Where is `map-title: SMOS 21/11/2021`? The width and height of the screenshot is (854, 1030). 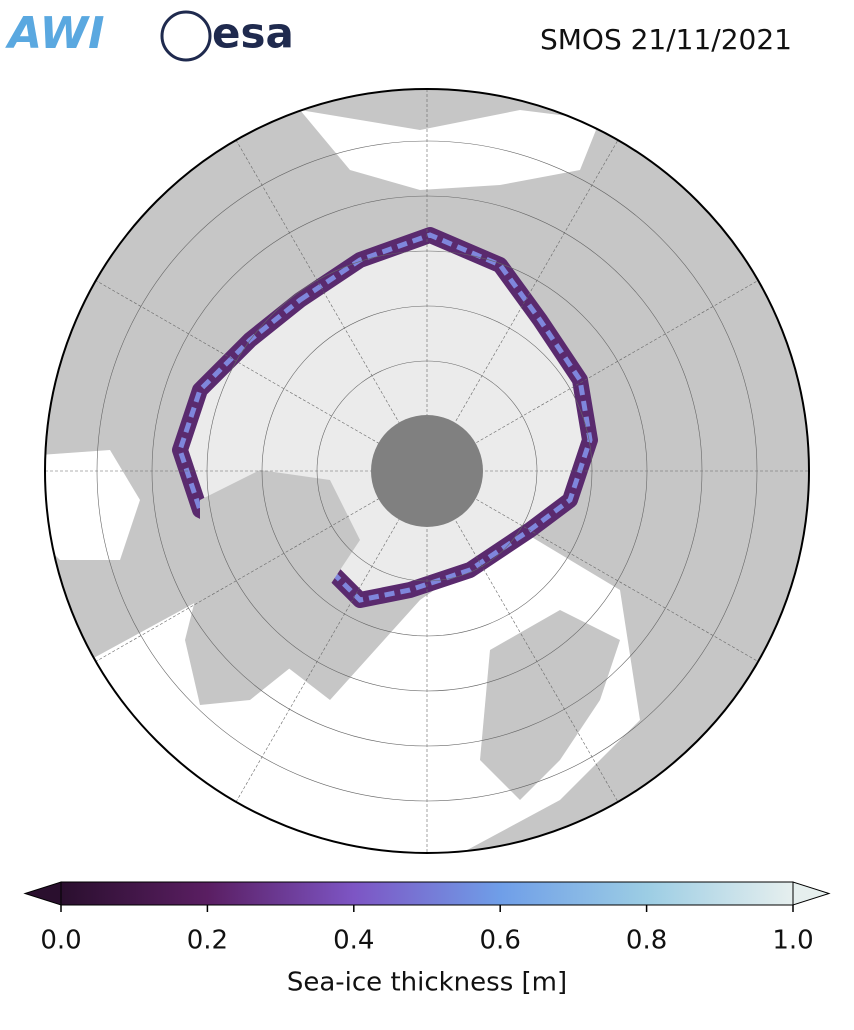 map-title: SMOS 21/11/2021 is located at coordinates (666, 39).